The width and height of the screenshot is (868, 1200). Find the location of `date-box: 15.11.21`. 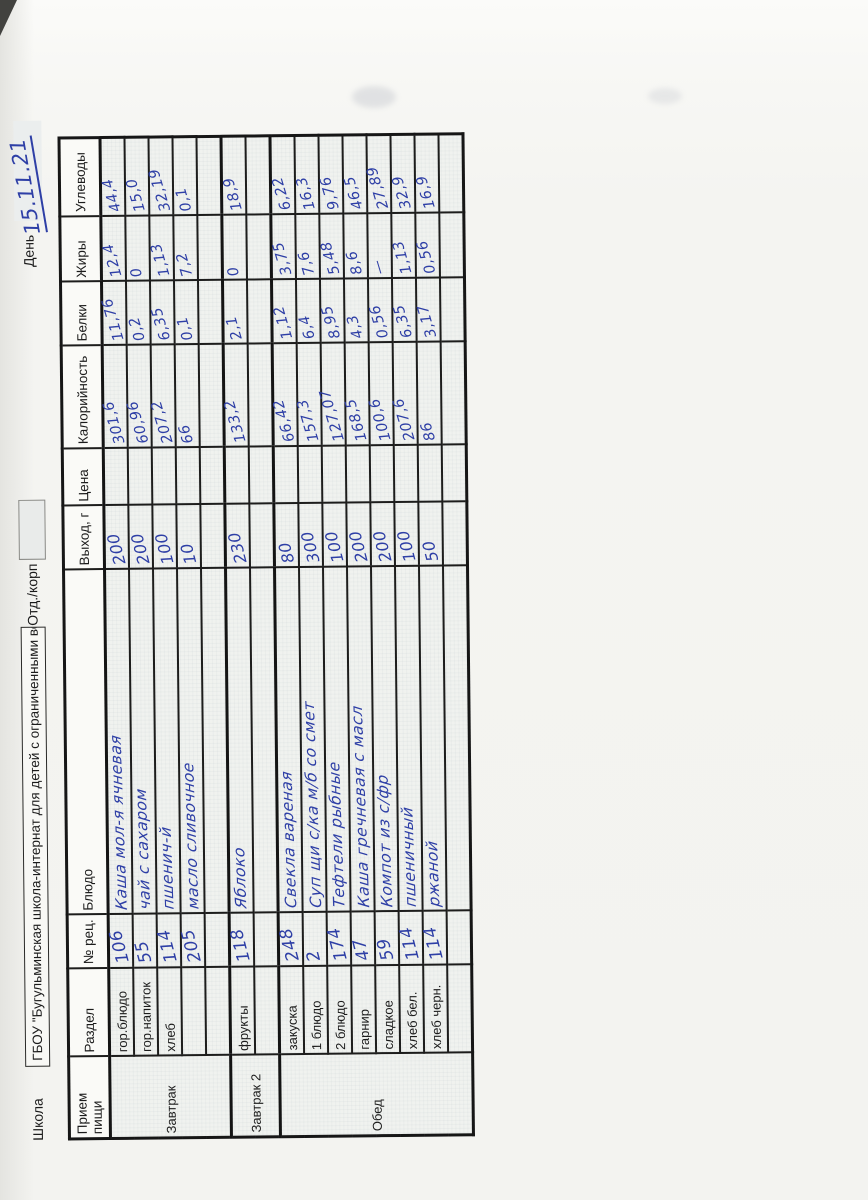

date-box: 15.11.21 is located at coordinates (26, 178).